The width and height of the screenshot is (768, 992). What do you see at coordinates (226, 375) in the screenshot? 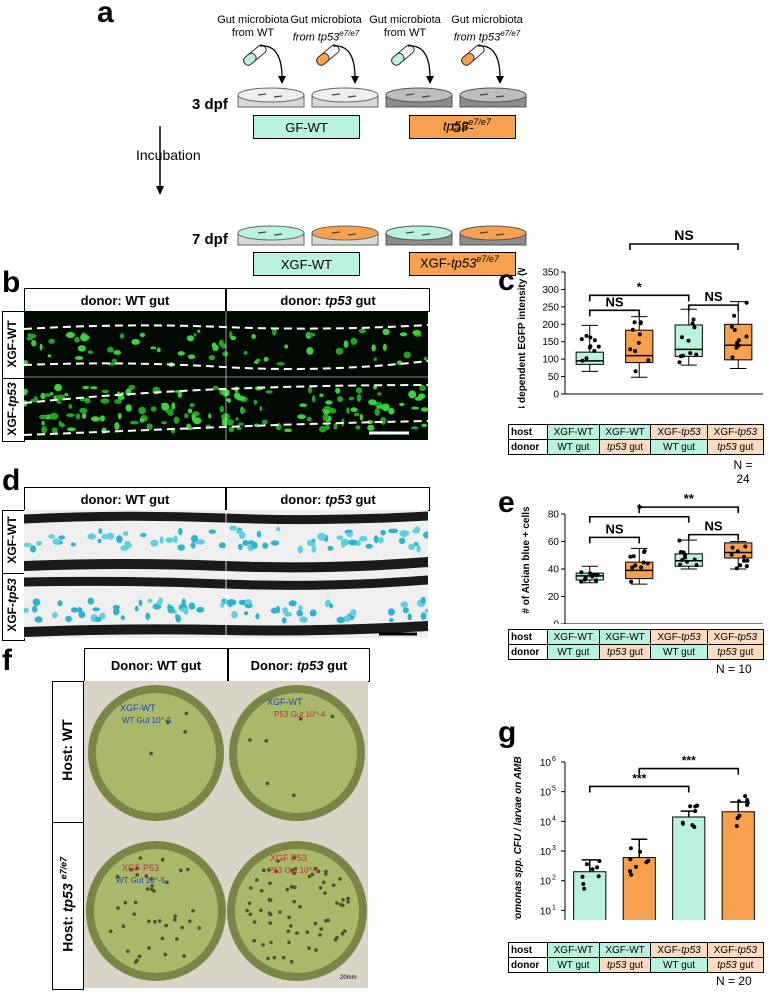
I see `fluorescence-image` at bounding box center [226, 375].